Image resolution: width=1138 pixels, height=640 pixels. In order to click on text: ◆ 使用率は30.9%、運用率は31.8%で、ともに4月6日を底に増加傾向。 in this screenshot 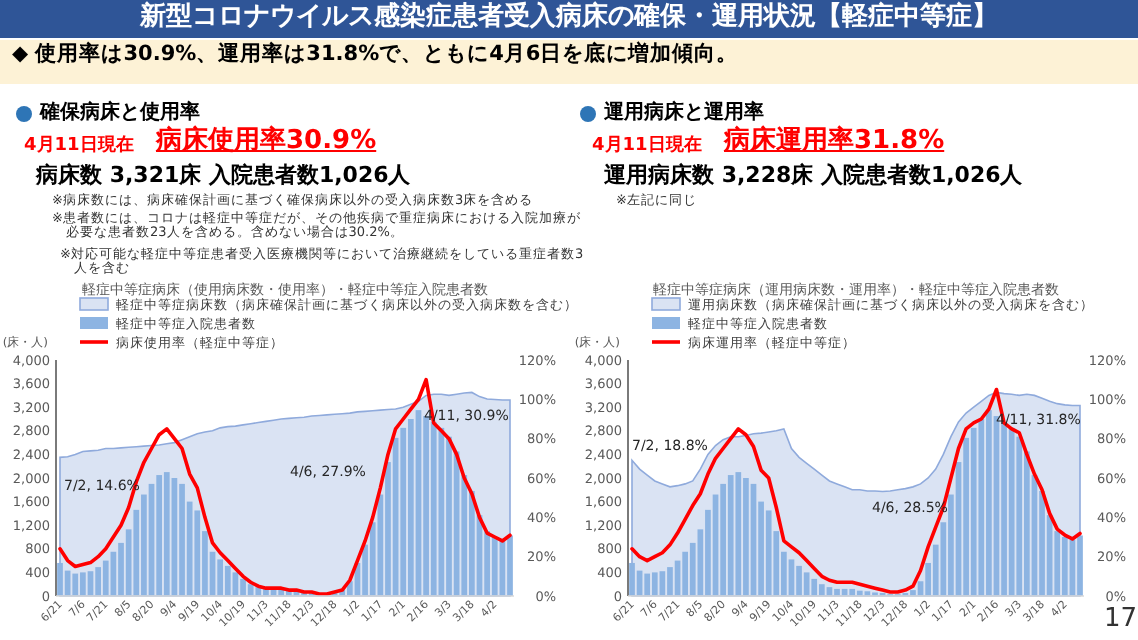, I will do `click(375, 54)`.